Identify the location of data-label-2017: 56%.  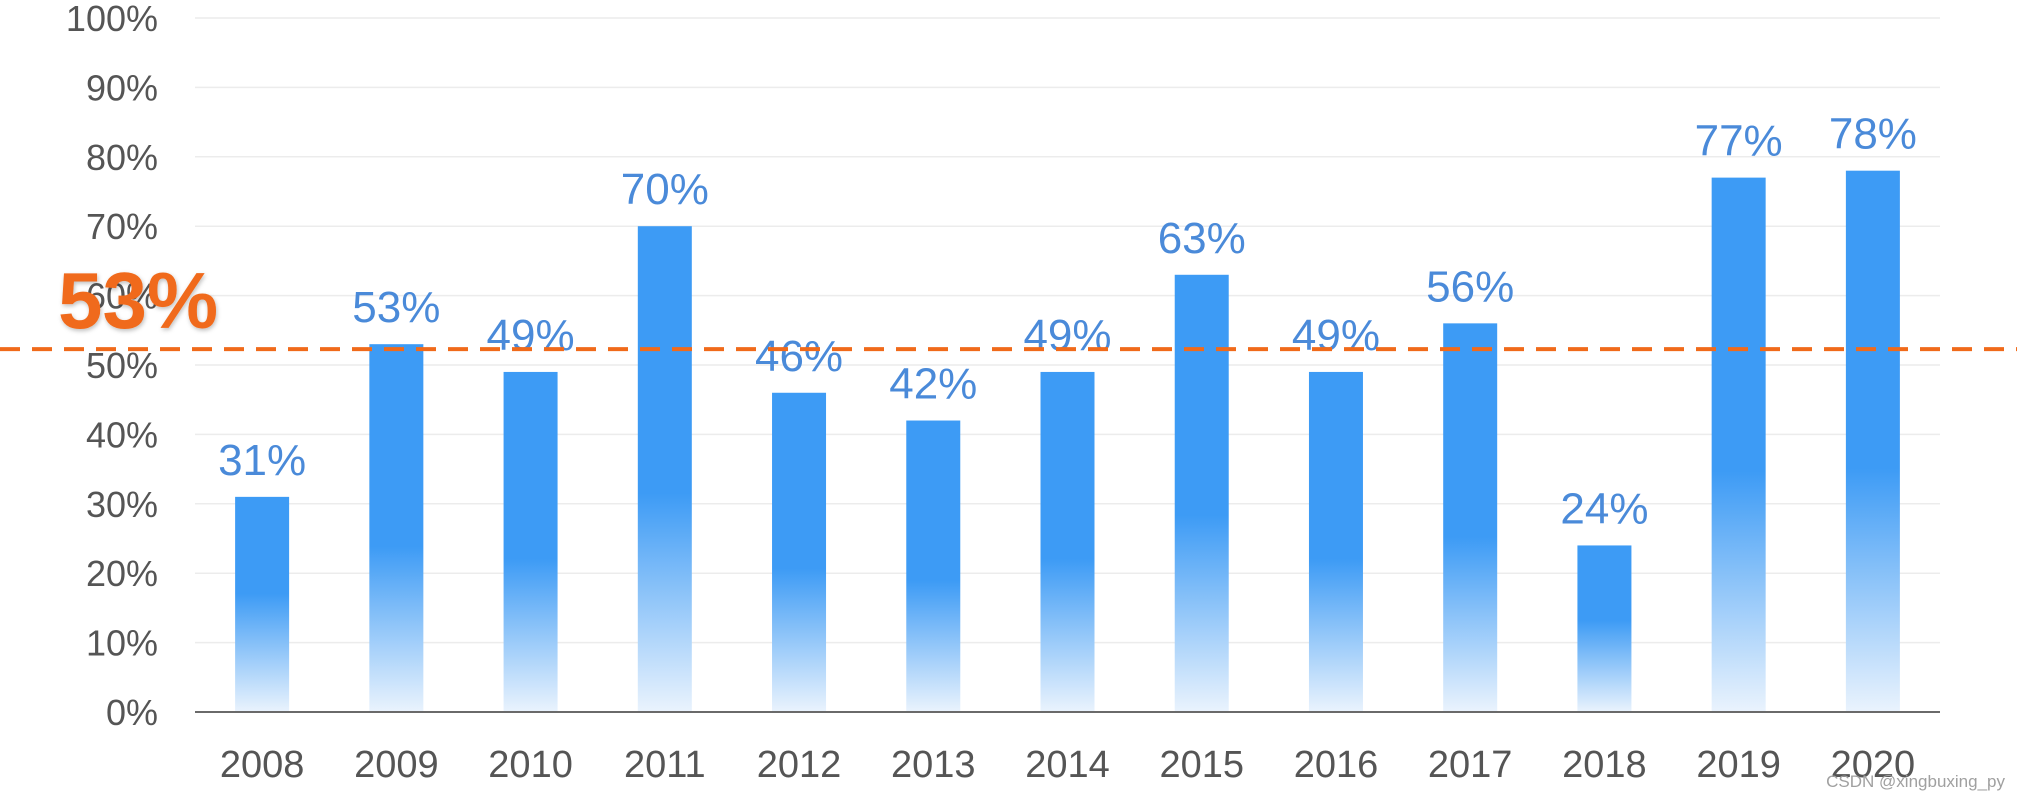
(1470, 286).